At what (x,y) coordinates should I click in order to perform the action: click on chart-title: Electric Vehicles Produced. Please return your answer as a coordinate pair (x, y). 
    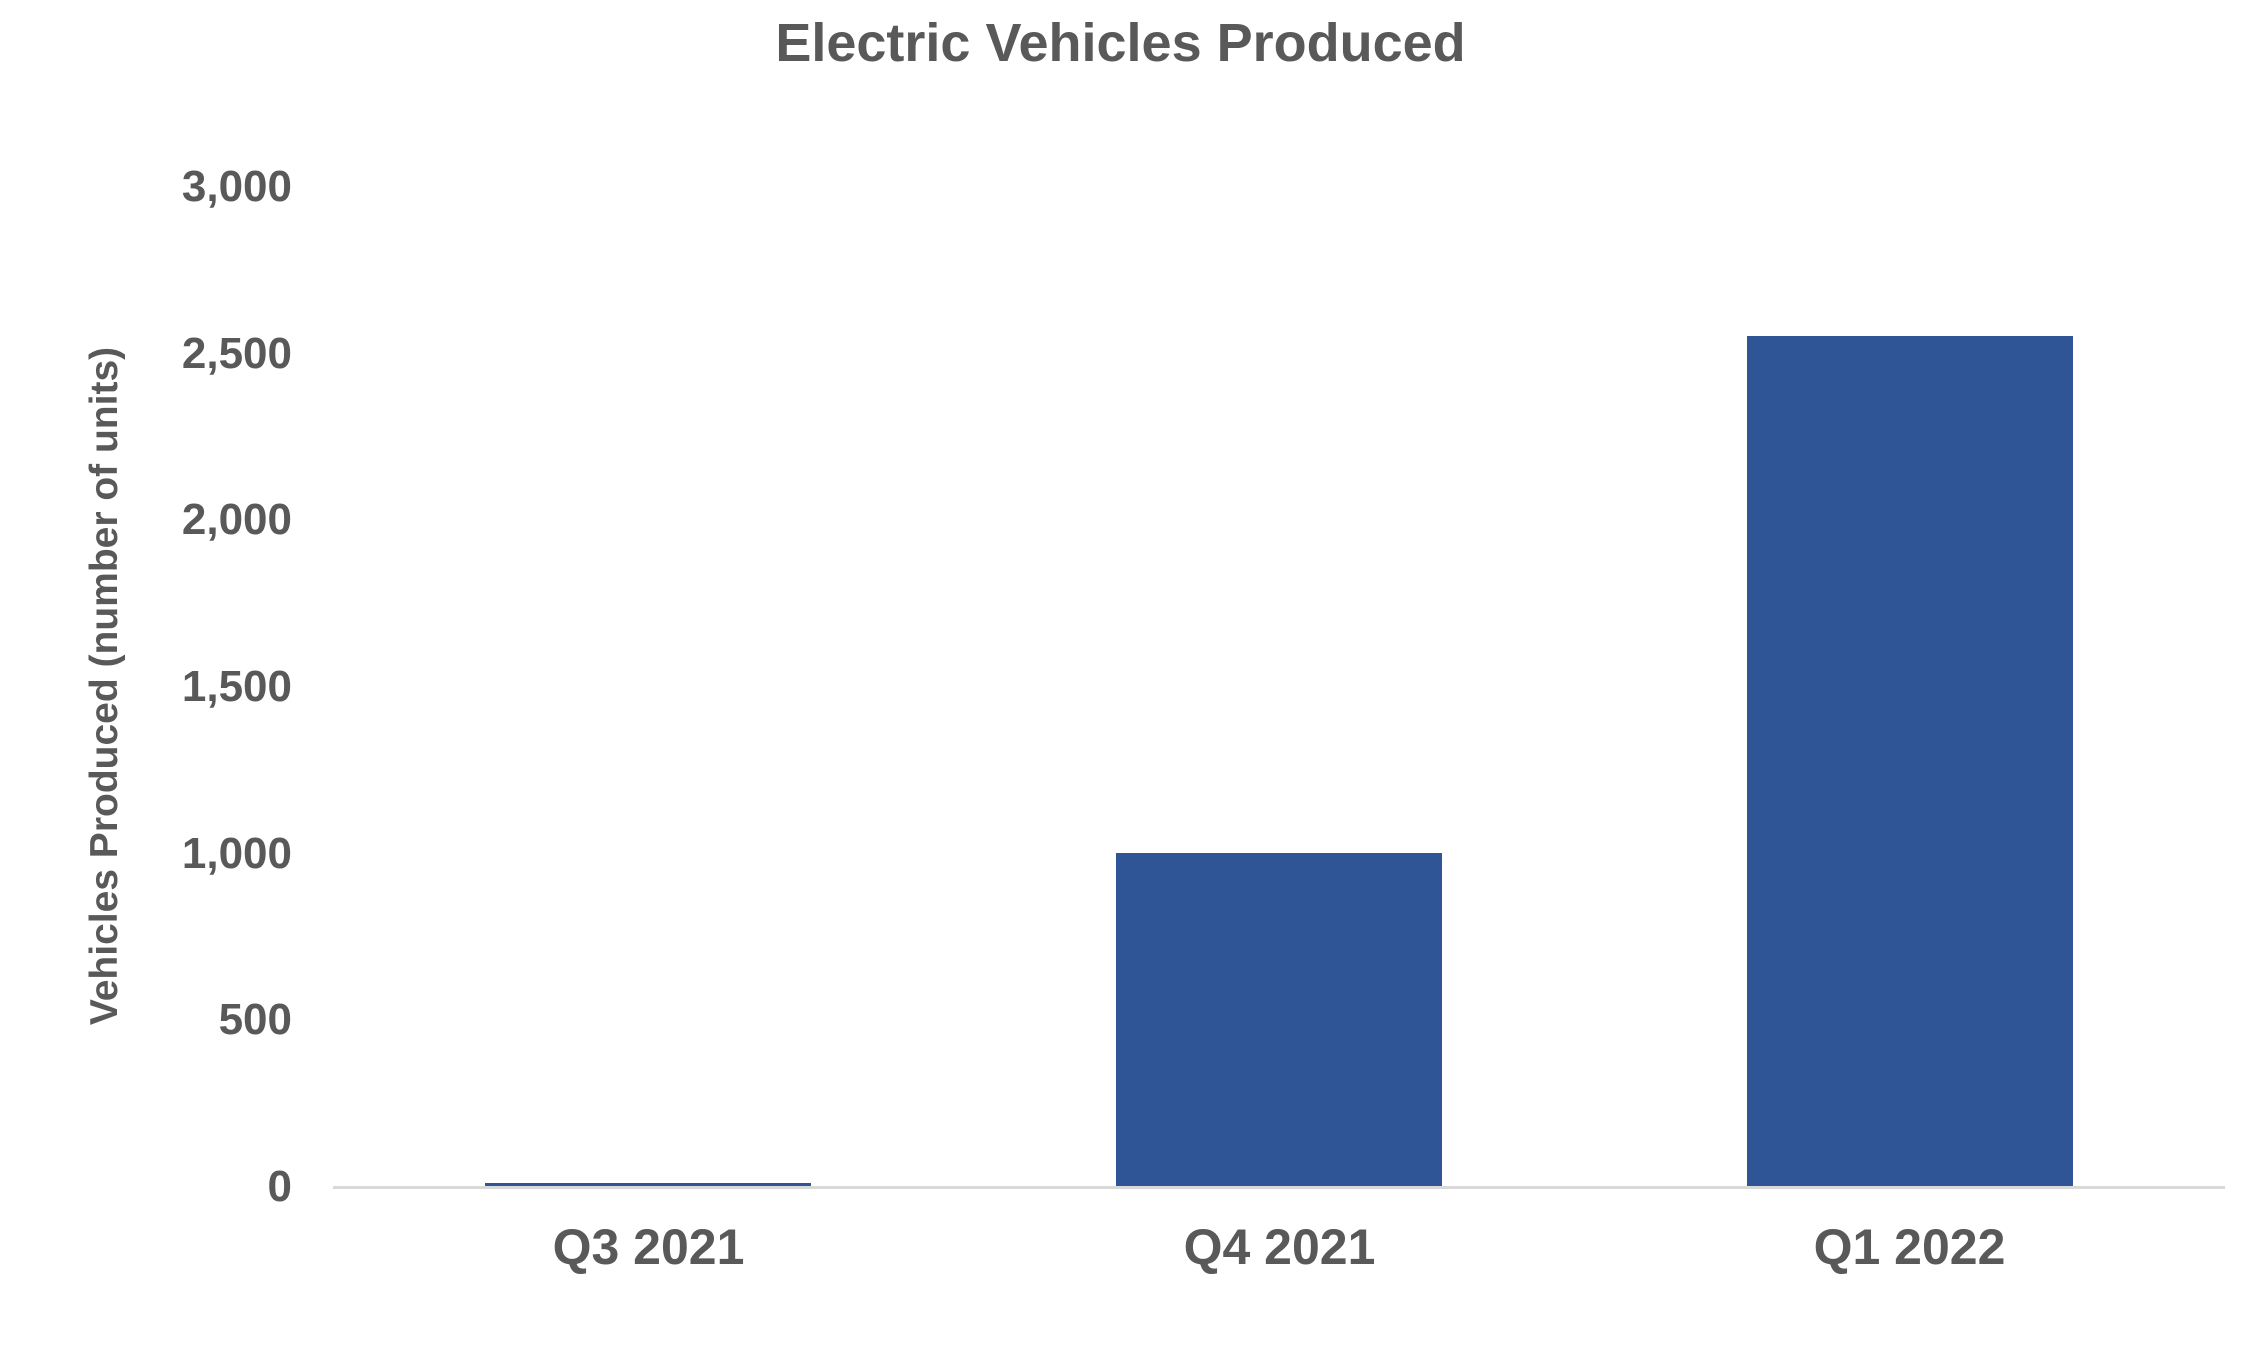
    Looking at the image, I should click on (1120, 43).